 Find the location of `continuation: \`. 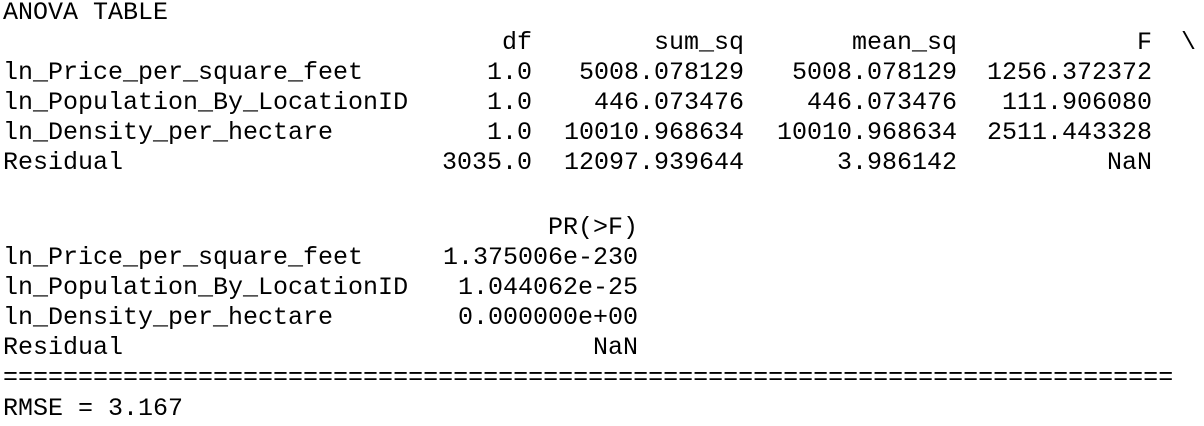

continuation: \ is located at coordinates (1189, 42).